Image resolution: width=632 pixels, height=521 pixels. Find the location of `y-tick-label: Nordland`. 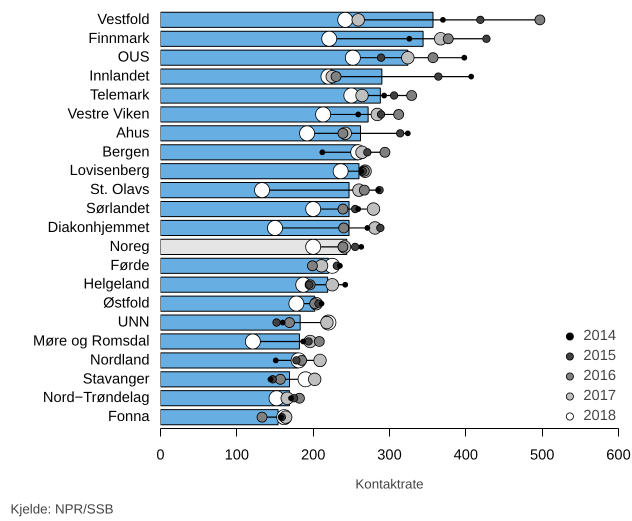

y-tick-label: Nordland is located at coordinates (120, 360).